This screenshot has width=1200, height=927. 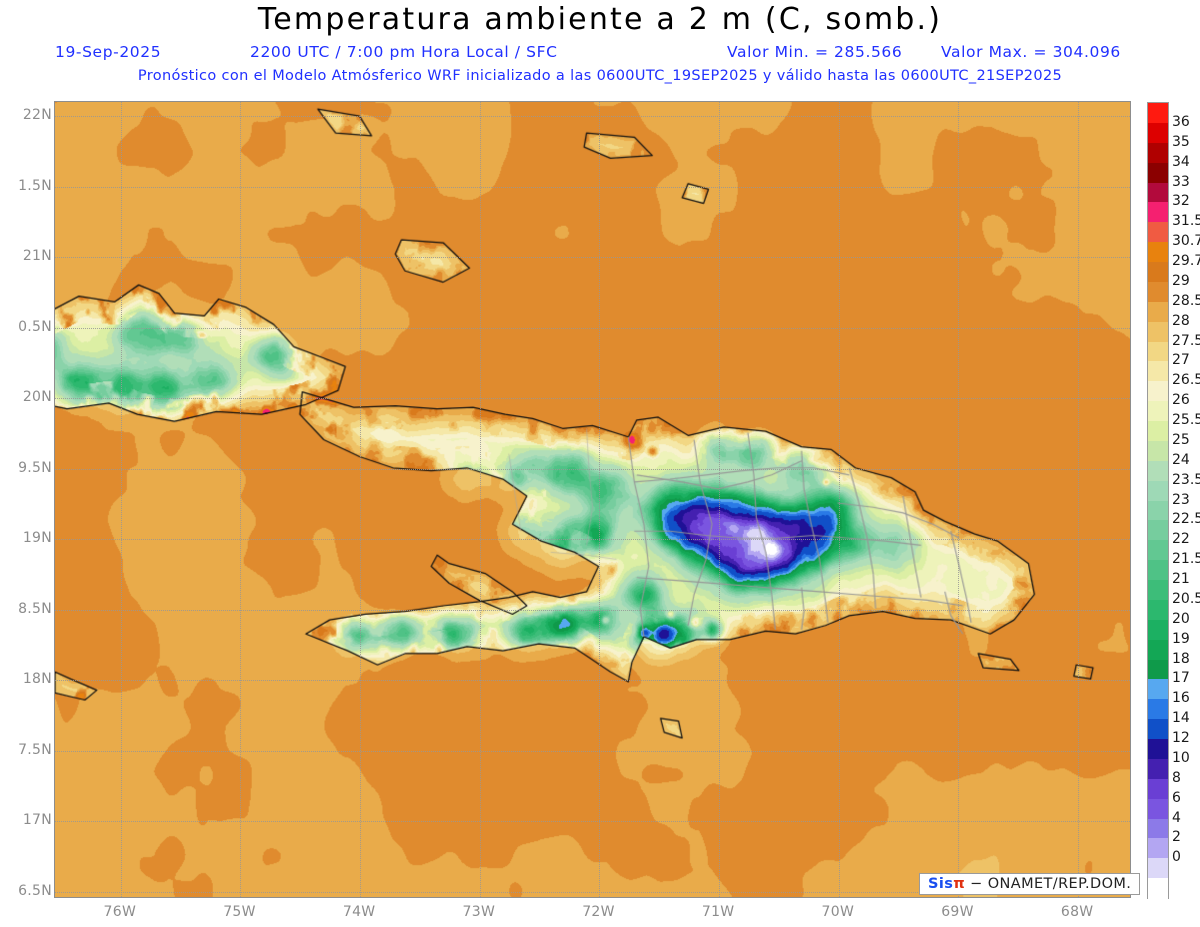 What do you see at coordinates (1181, 638) in the screenshot?
I see `colorbar-tick: 19` at bounding box center [1181, 638].